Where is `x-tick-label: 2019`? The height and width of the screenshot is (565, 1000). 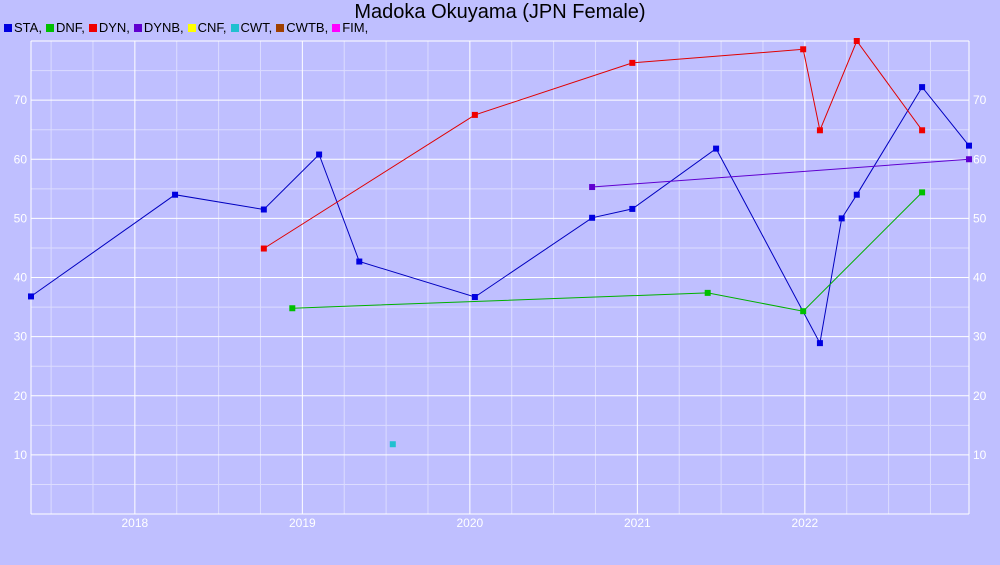 x-tick-label: 2019 is located at coordinates (302, 523).